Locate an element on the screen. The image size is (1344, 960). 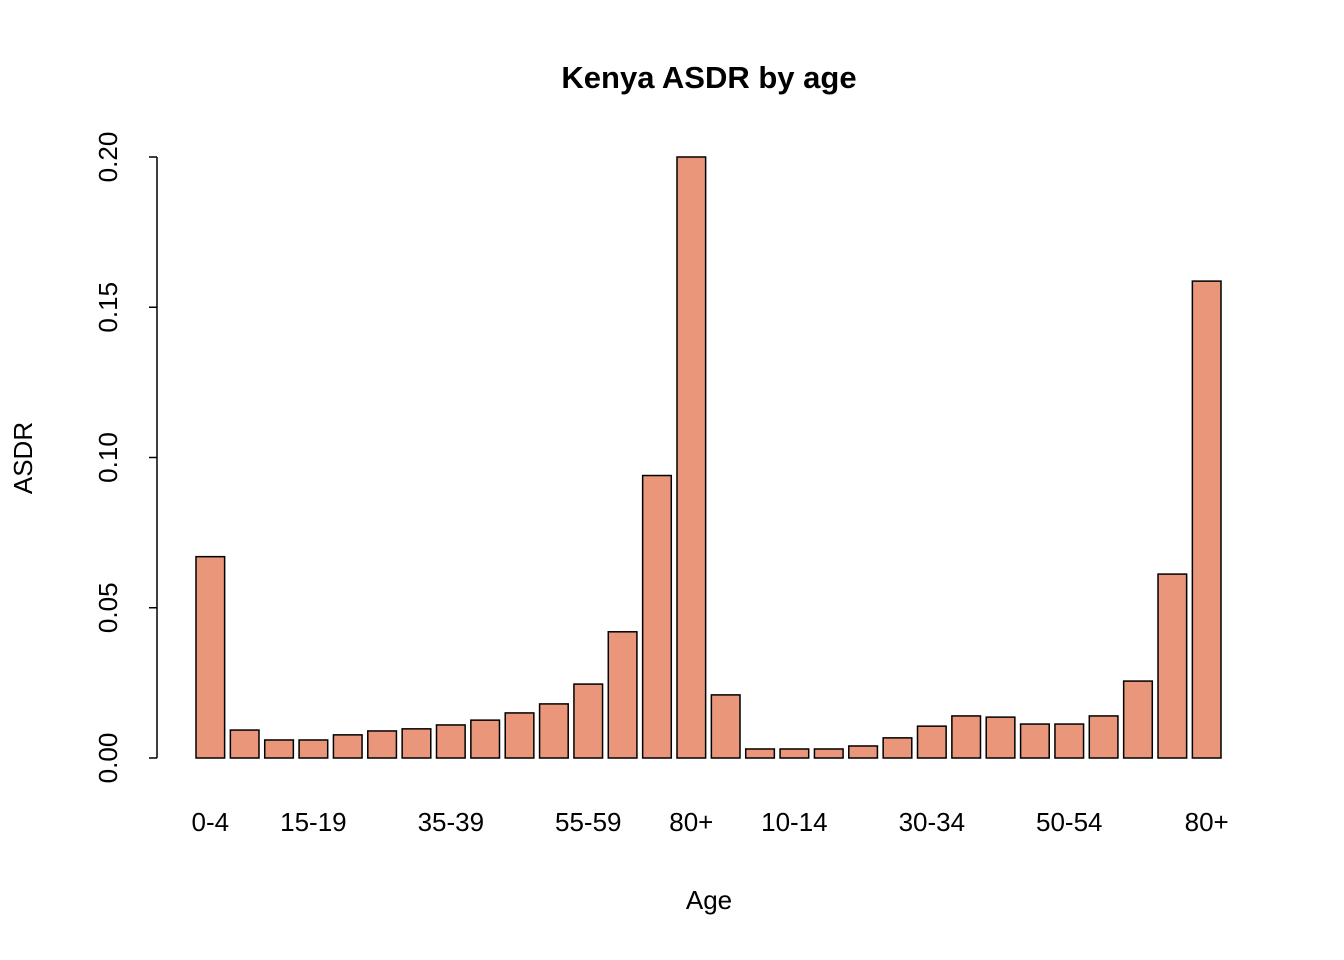
x-tick-label: 30-34 is located at coordinates (932, 822).